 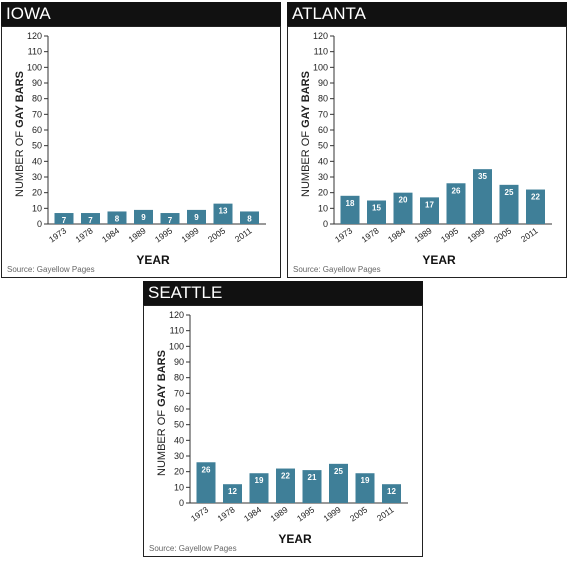 I want to click on bar-value-label: 12, so click(x=391, y=491).